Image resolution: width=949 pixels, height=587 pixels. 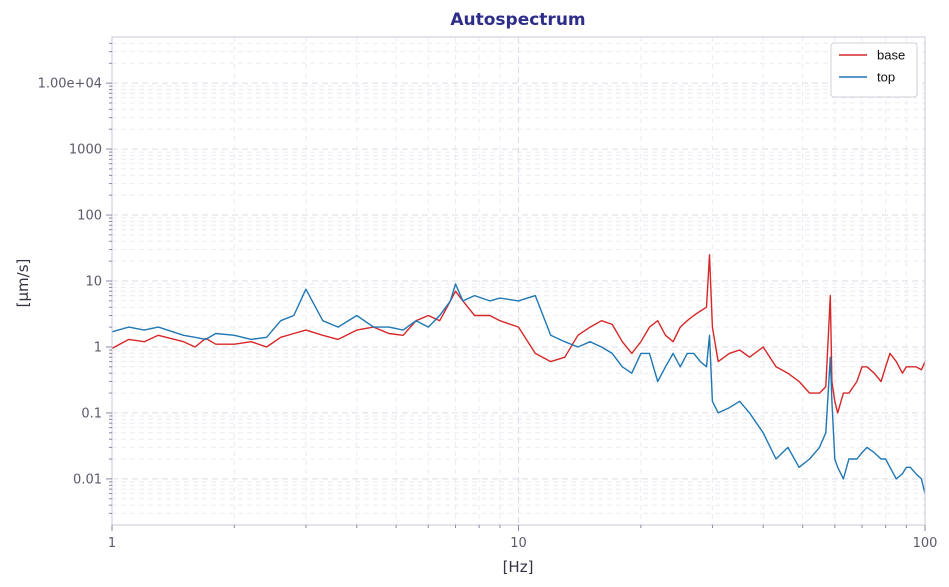 What do you see at coordinates (85, 150) in the screenshot?
I see `y-tick-label: 1000` at bounding box center [85, 150].